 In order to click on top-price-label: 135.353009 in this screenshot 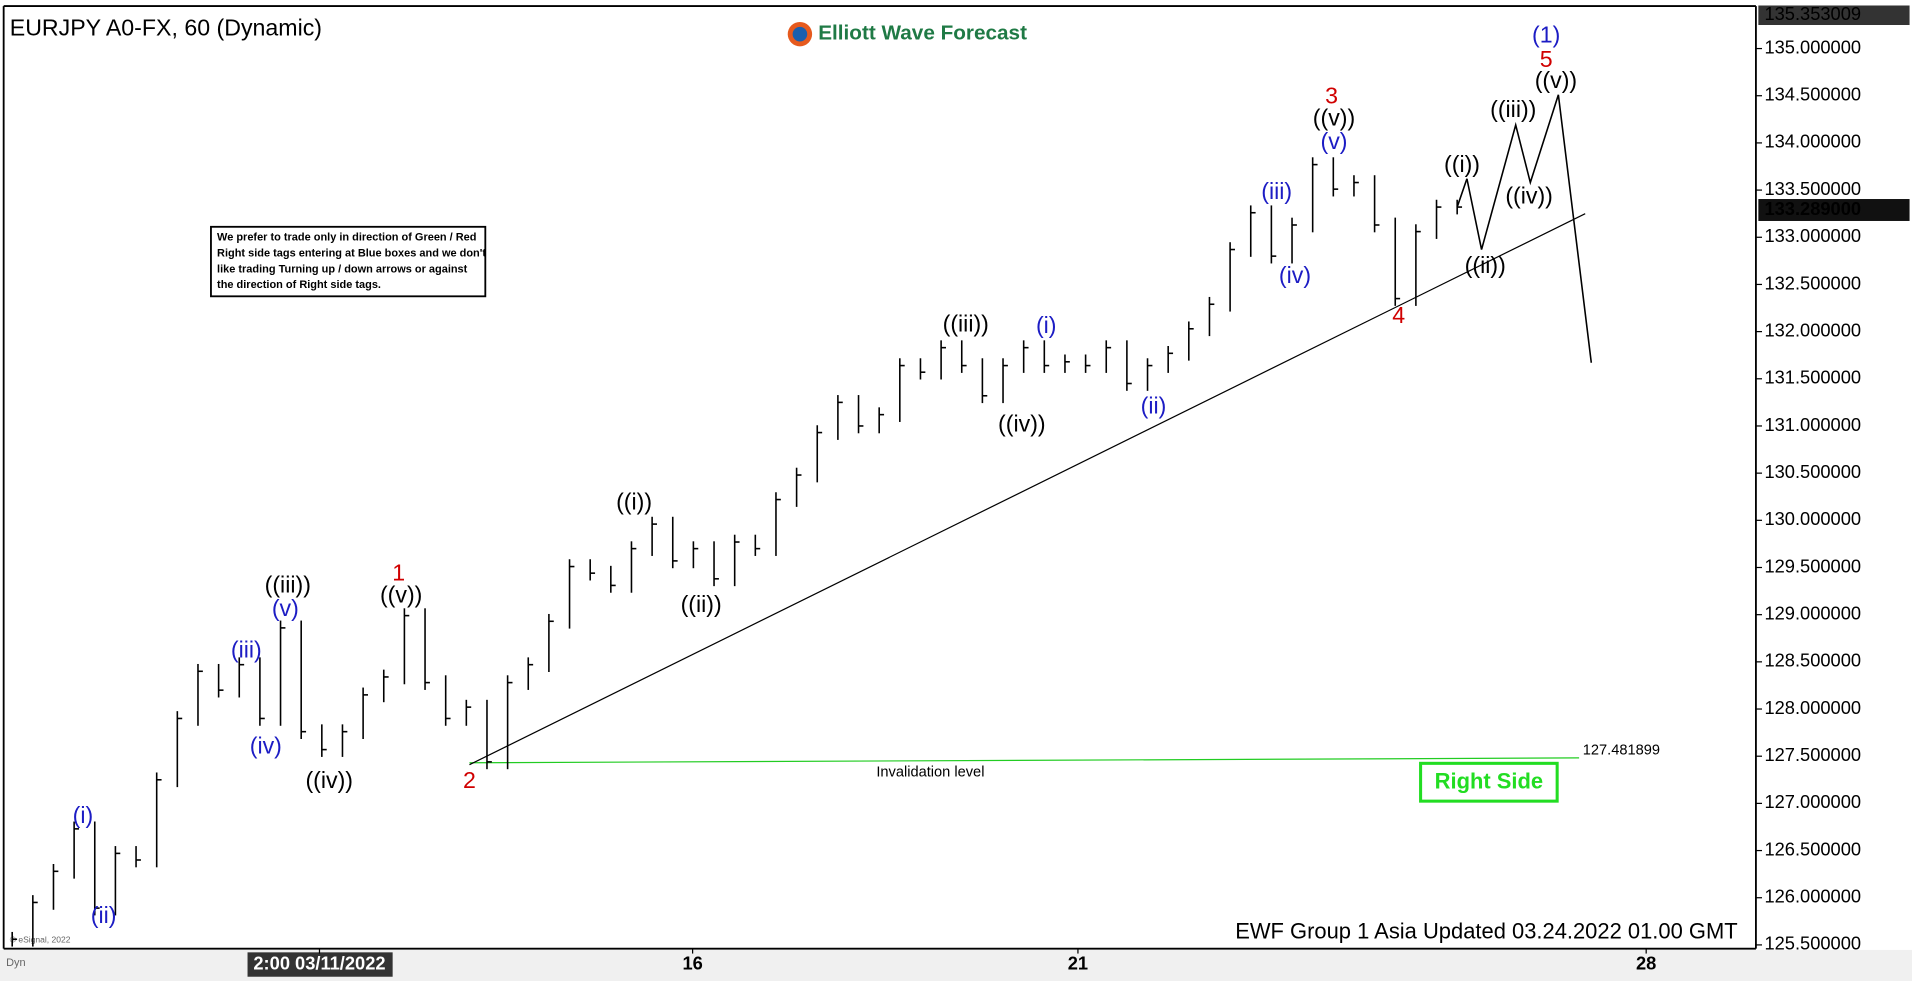, I will do `click(1812, 13)`.